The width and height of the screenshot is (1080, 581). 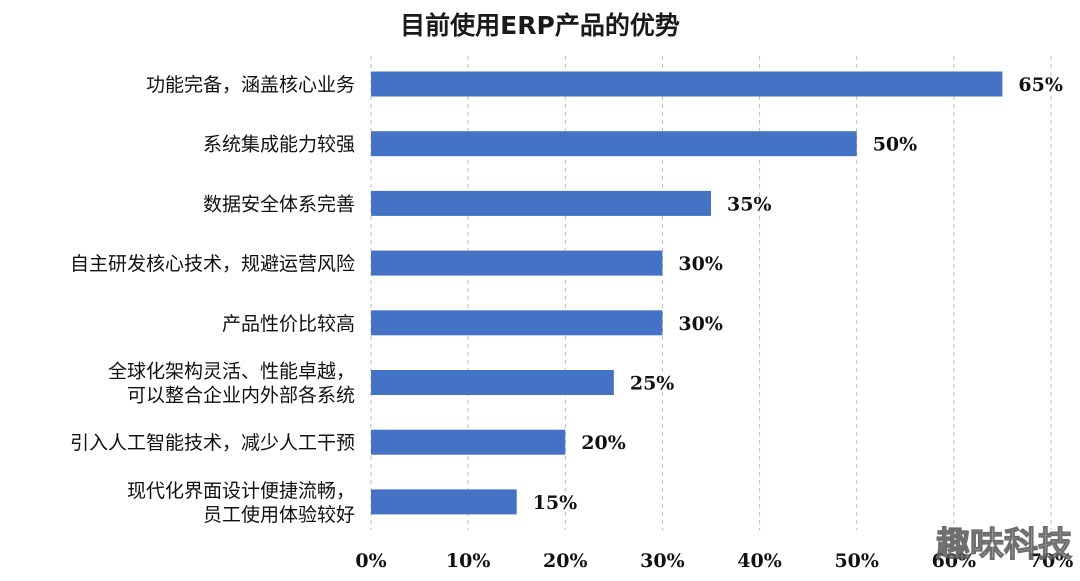 I want to click on category-label-line: 功能完备，涵盖核心业务, so click(x=250, y=85).